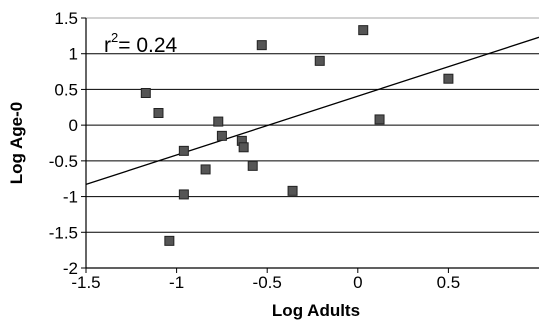 The width and height of the screenshot is (539, 324). What do you see at coordinates (16, 143) in the screenshot?
I see `y-axis-label: Log Age-0` at bounding box center [16, 143].